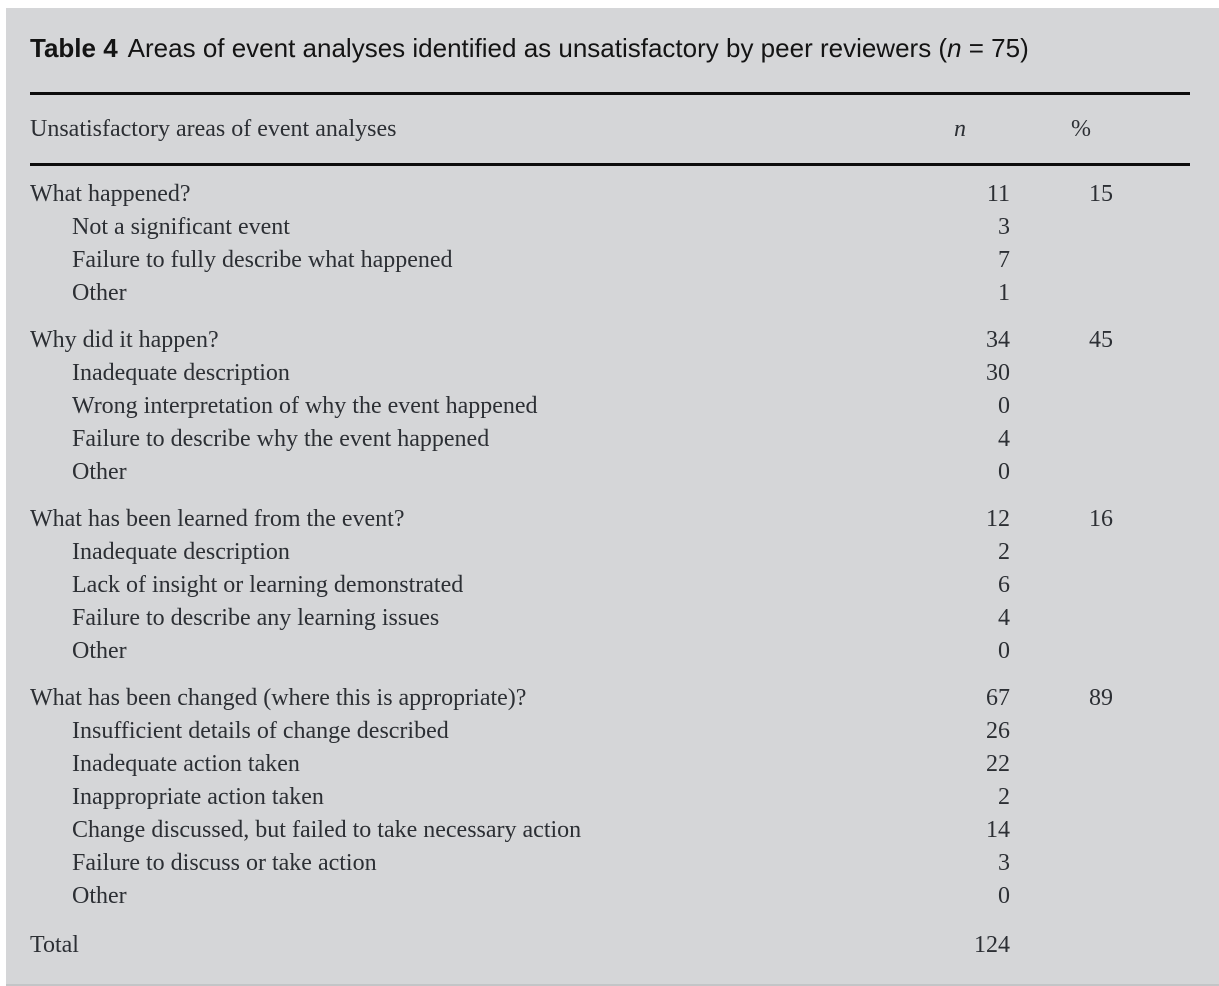 Image resolution: width=1219 pixels, height=986 pixels. Describe the element at coordinates (960, 128) in the screenshot. I see `column-header-n: n` at that location.